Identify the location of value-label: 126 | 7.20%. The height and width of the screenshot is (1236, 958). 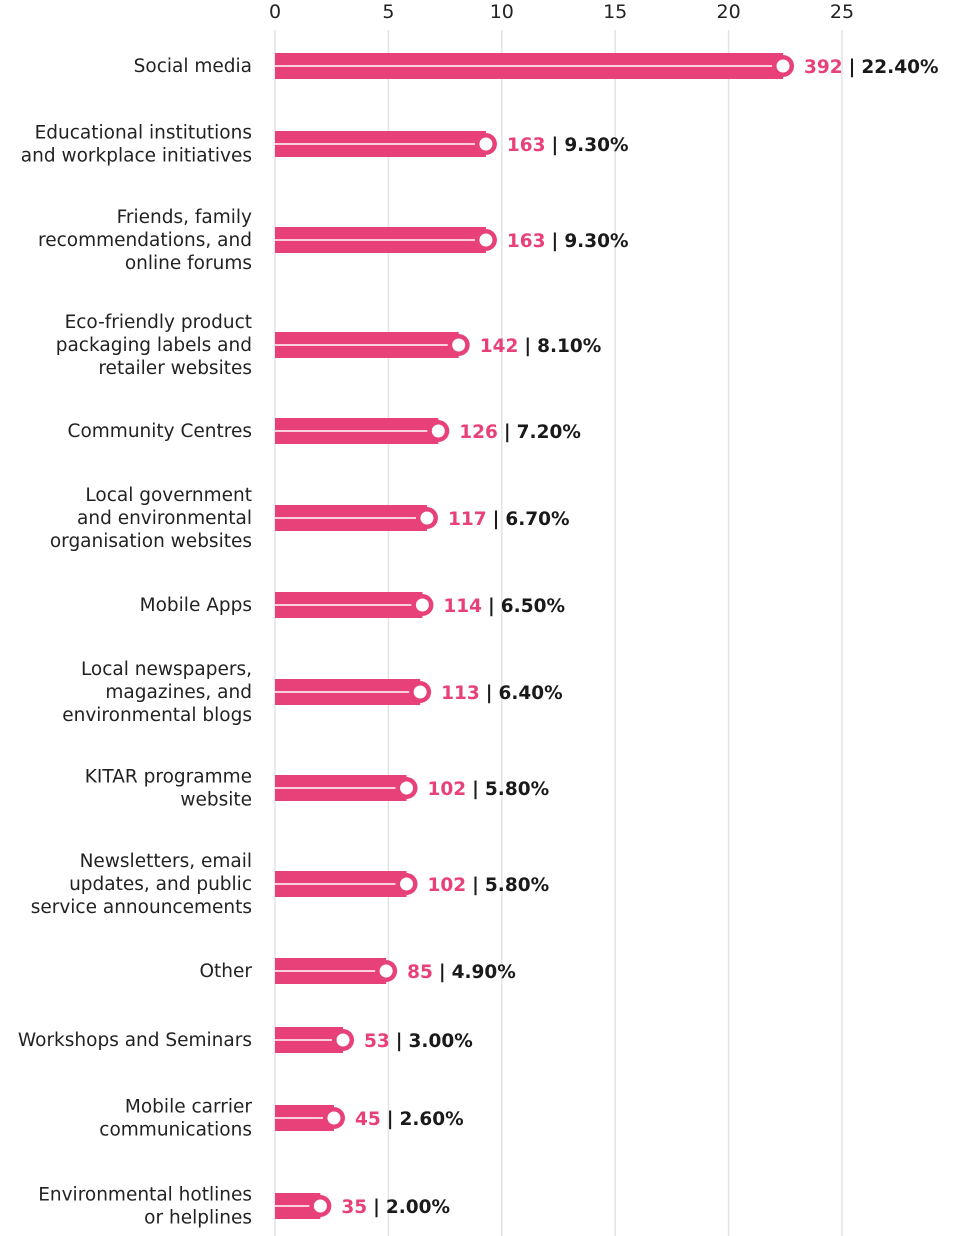
(520, 432).